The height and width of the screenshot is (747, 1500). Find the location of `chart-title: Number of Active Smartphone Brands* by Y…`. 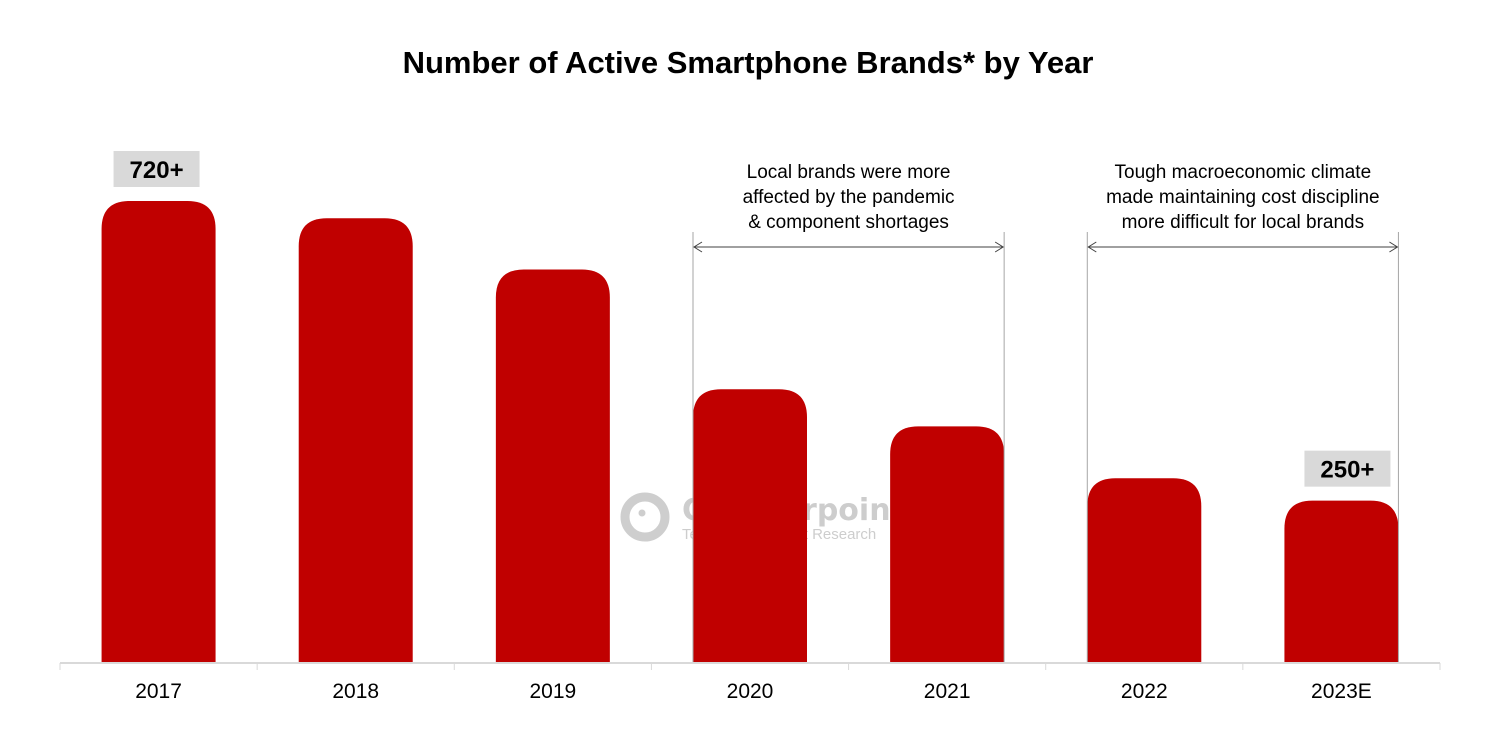

chart-title: Number of Active Smartphone Brands* by Y… is located at coordinates (748, 62).